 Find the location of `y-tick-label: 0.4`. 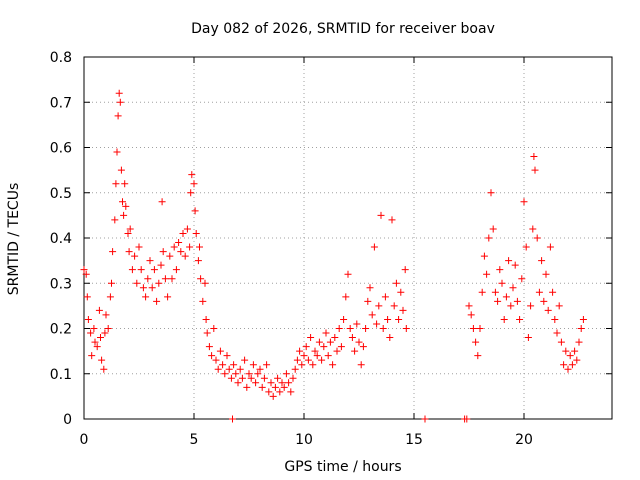

y-tick-label: 0.4 is located at coordinates (61, 239).